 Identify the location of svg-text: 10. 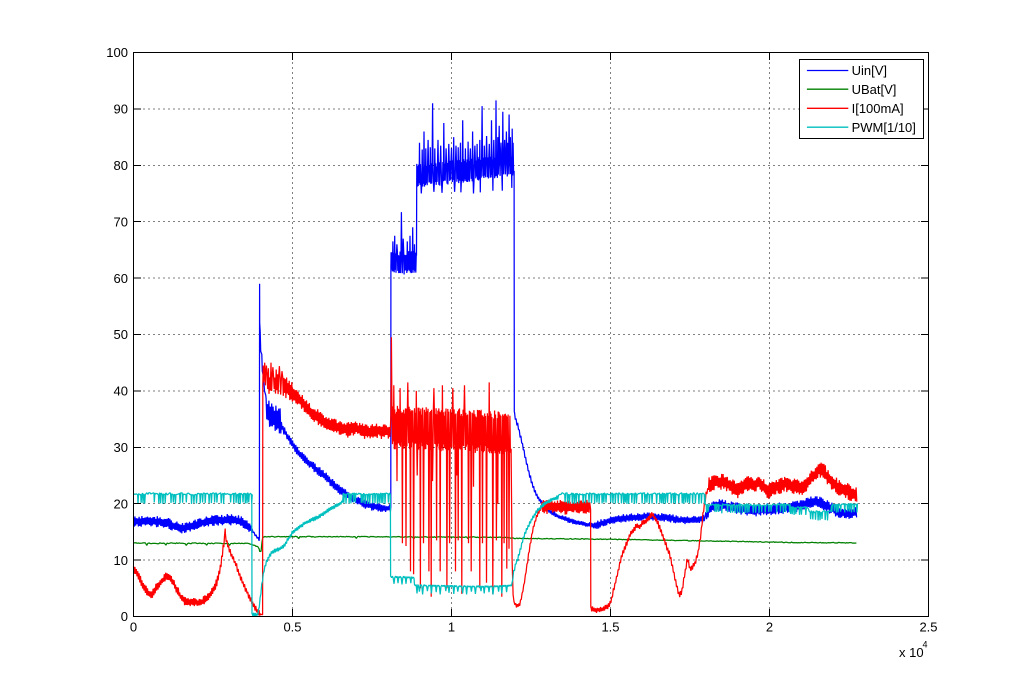
(121, 560).